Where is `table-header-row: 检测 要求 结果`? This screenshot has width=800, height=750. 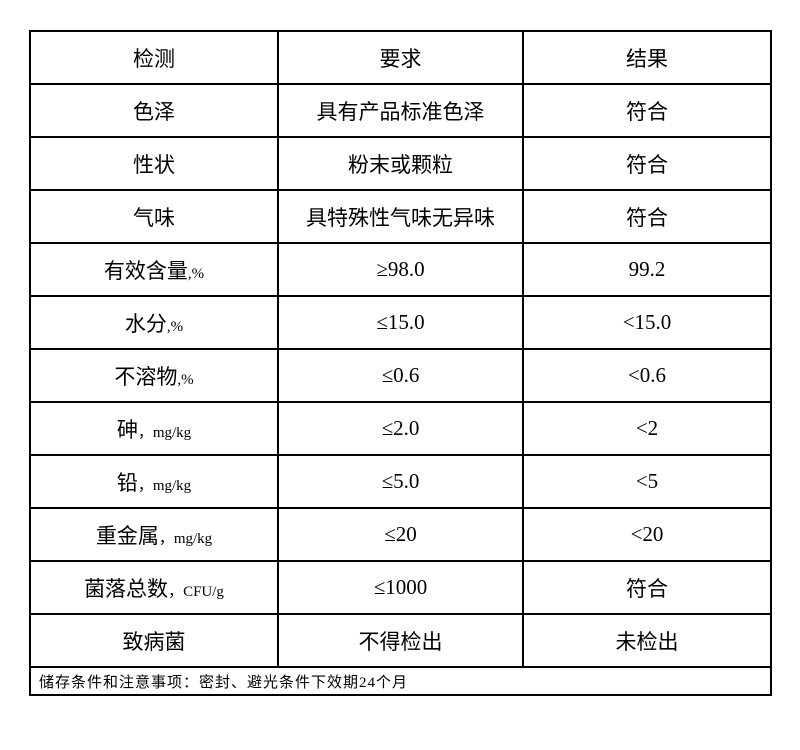 table-header-row: 检测 要求 结果 is located at coordinates (400, 57).